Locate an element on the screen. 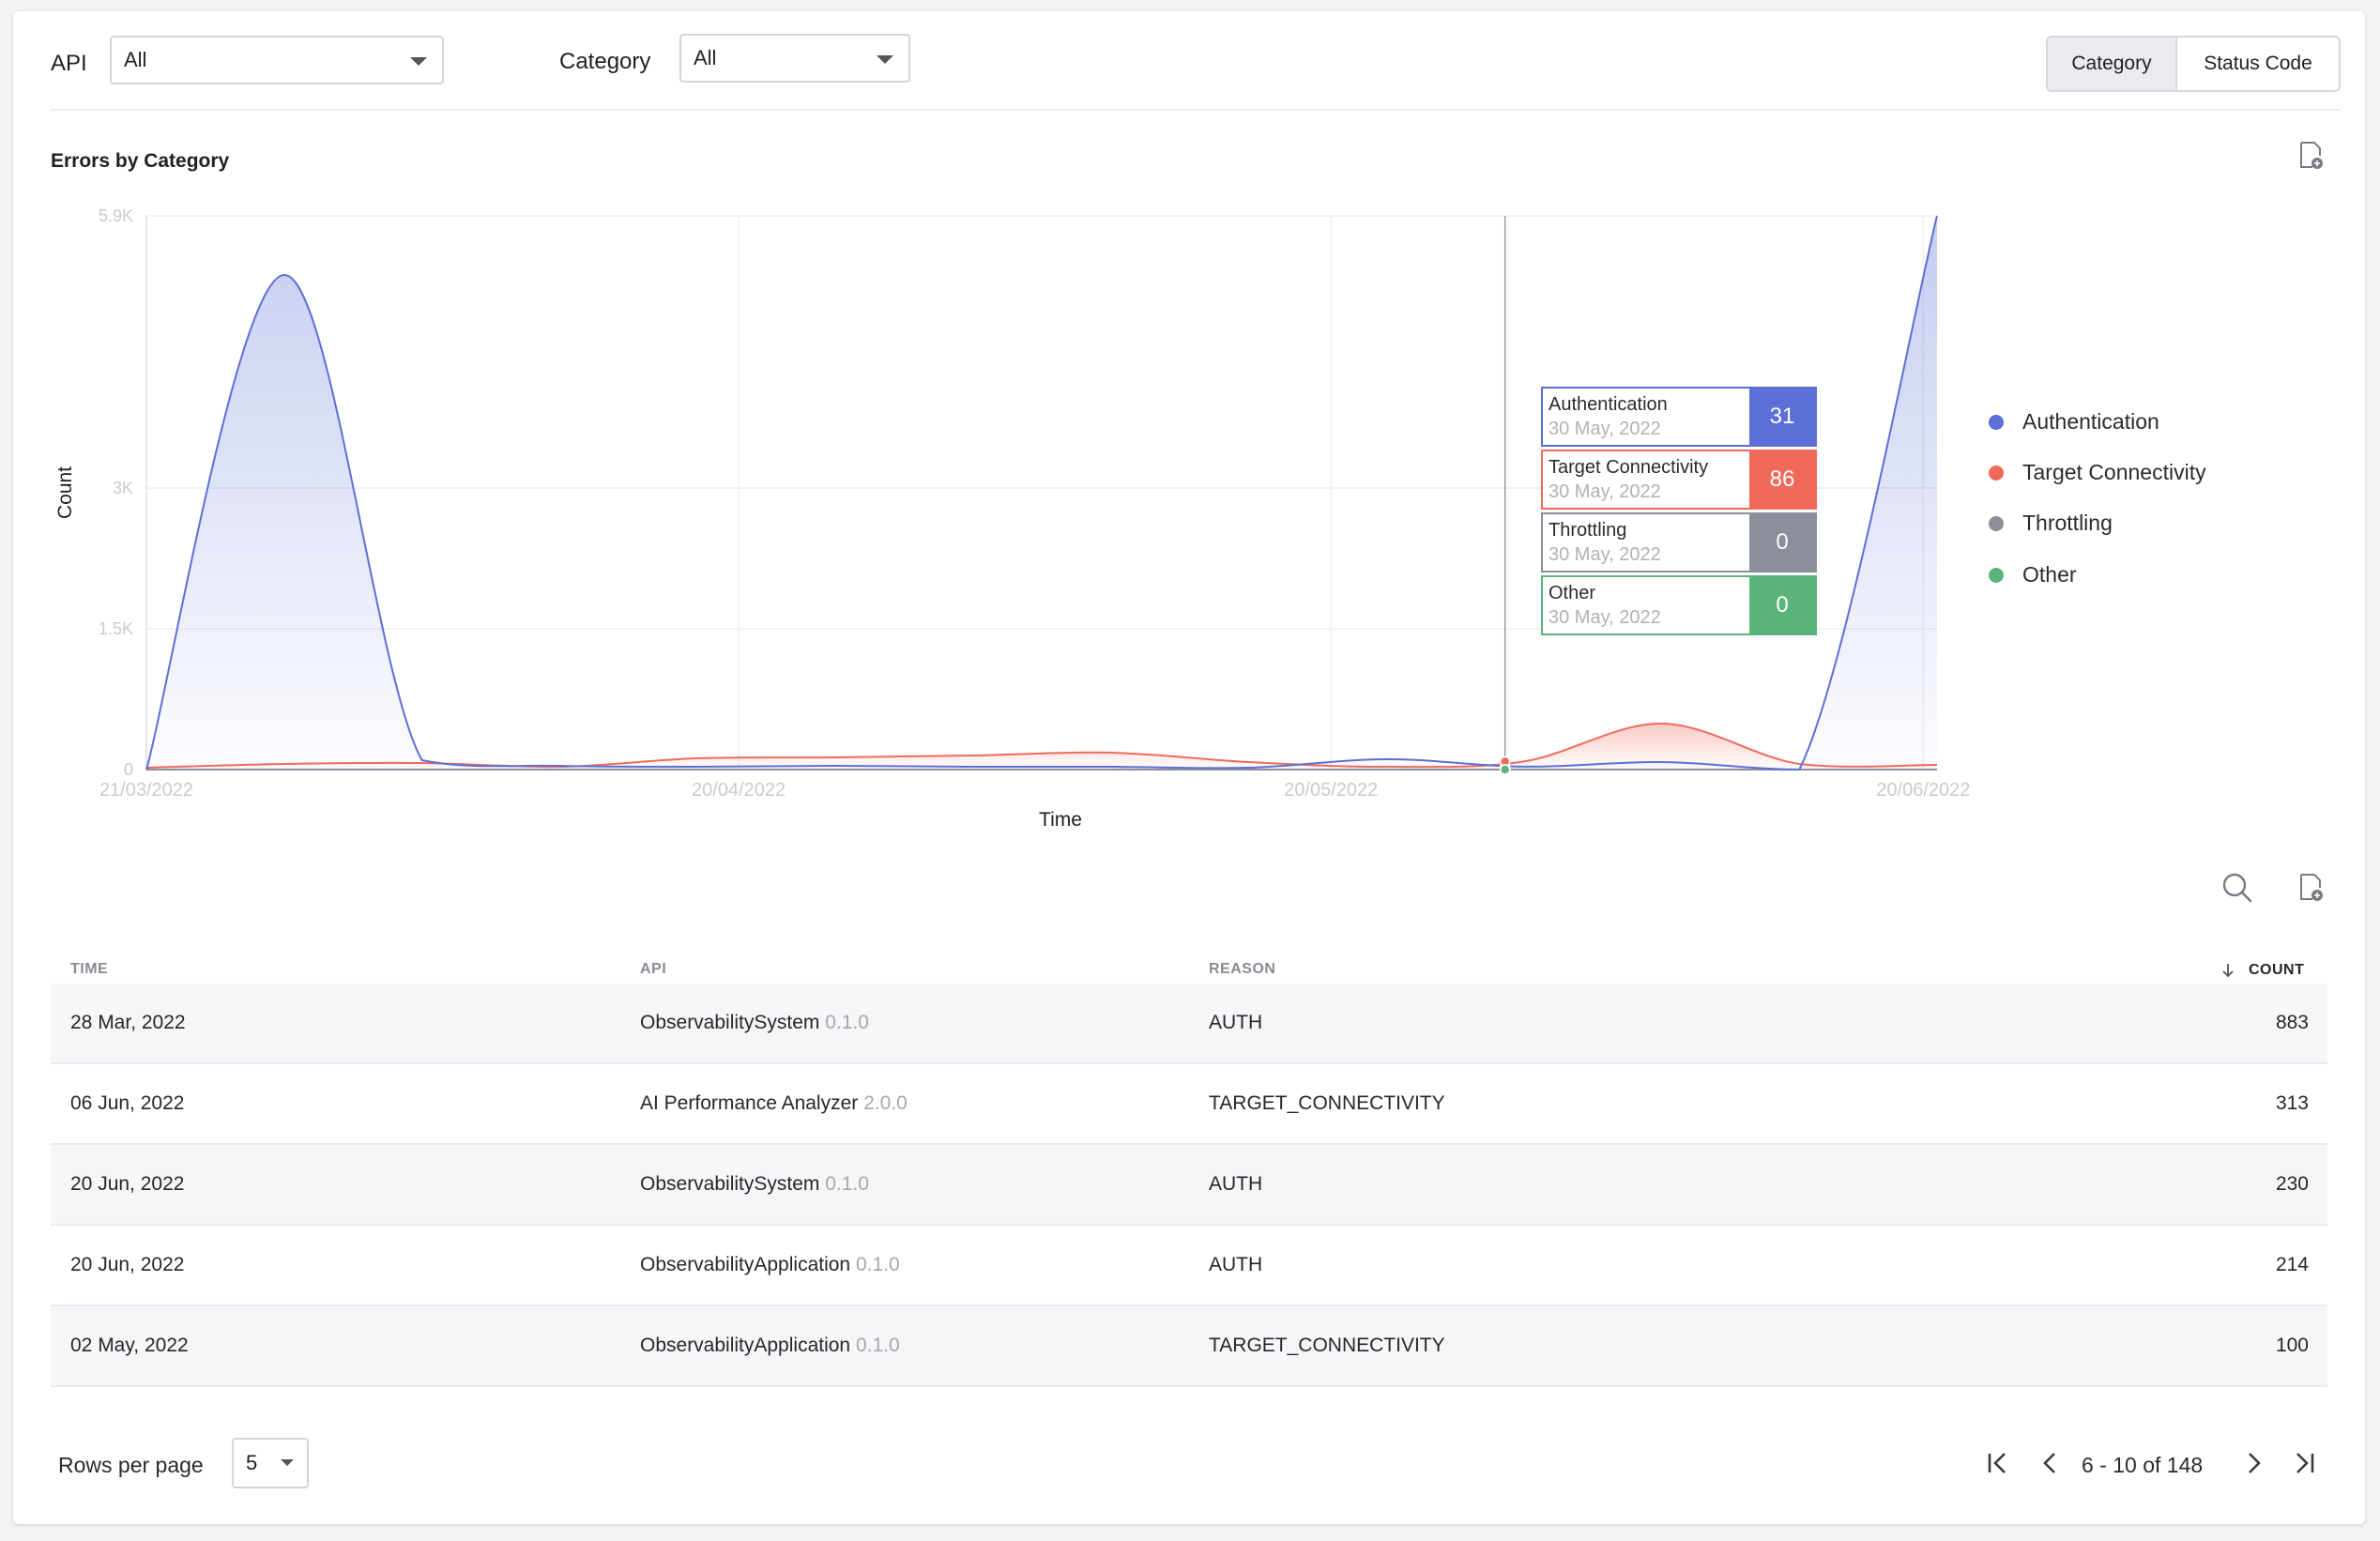 This screenshot has height=1541, width=2380. category-select: All is located at coordinates (795, 58).